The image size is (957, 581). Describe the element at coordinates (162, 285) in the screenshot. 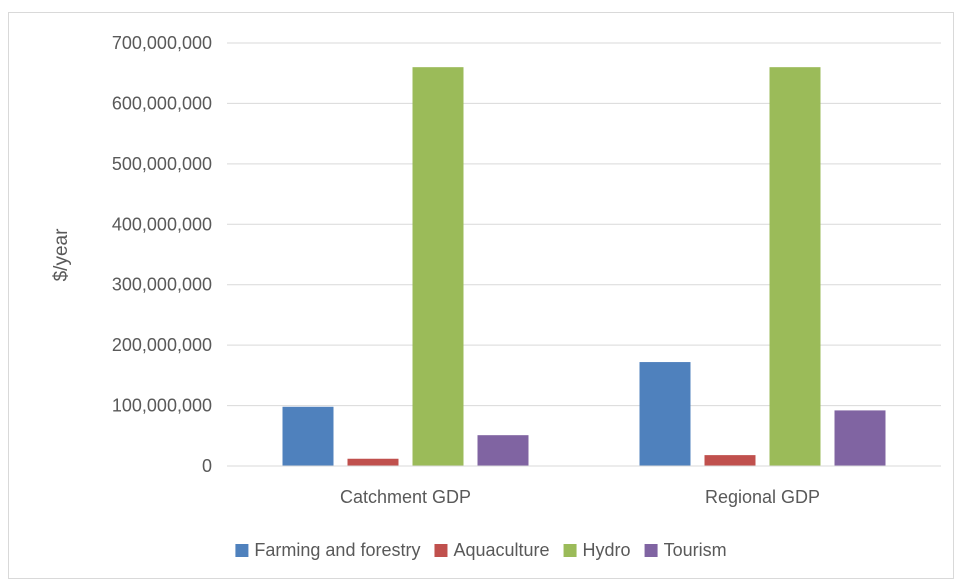

I see `y-tick-label: 300,000,000` at that location.